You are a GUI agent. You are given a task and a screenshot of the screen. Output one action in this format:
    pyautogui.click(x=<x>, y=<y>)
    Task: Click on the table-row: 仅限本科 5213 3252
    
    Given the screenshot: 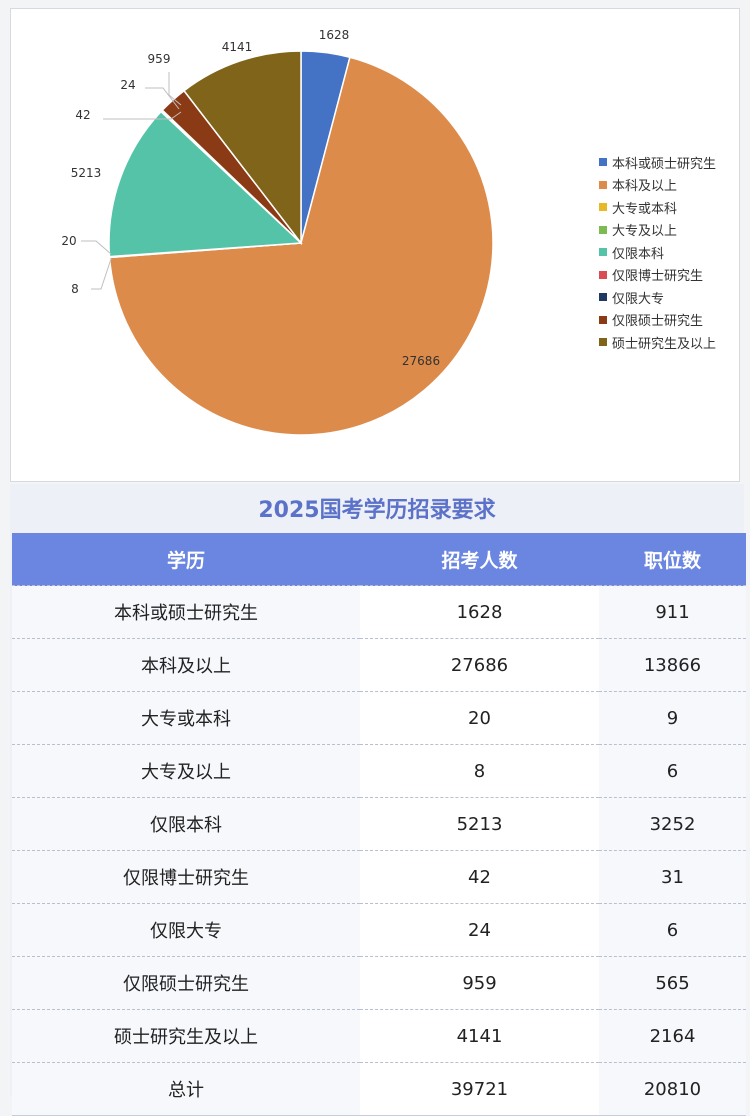 What is the action you would take?
    pyautogui.click(x=379, y=824)
    